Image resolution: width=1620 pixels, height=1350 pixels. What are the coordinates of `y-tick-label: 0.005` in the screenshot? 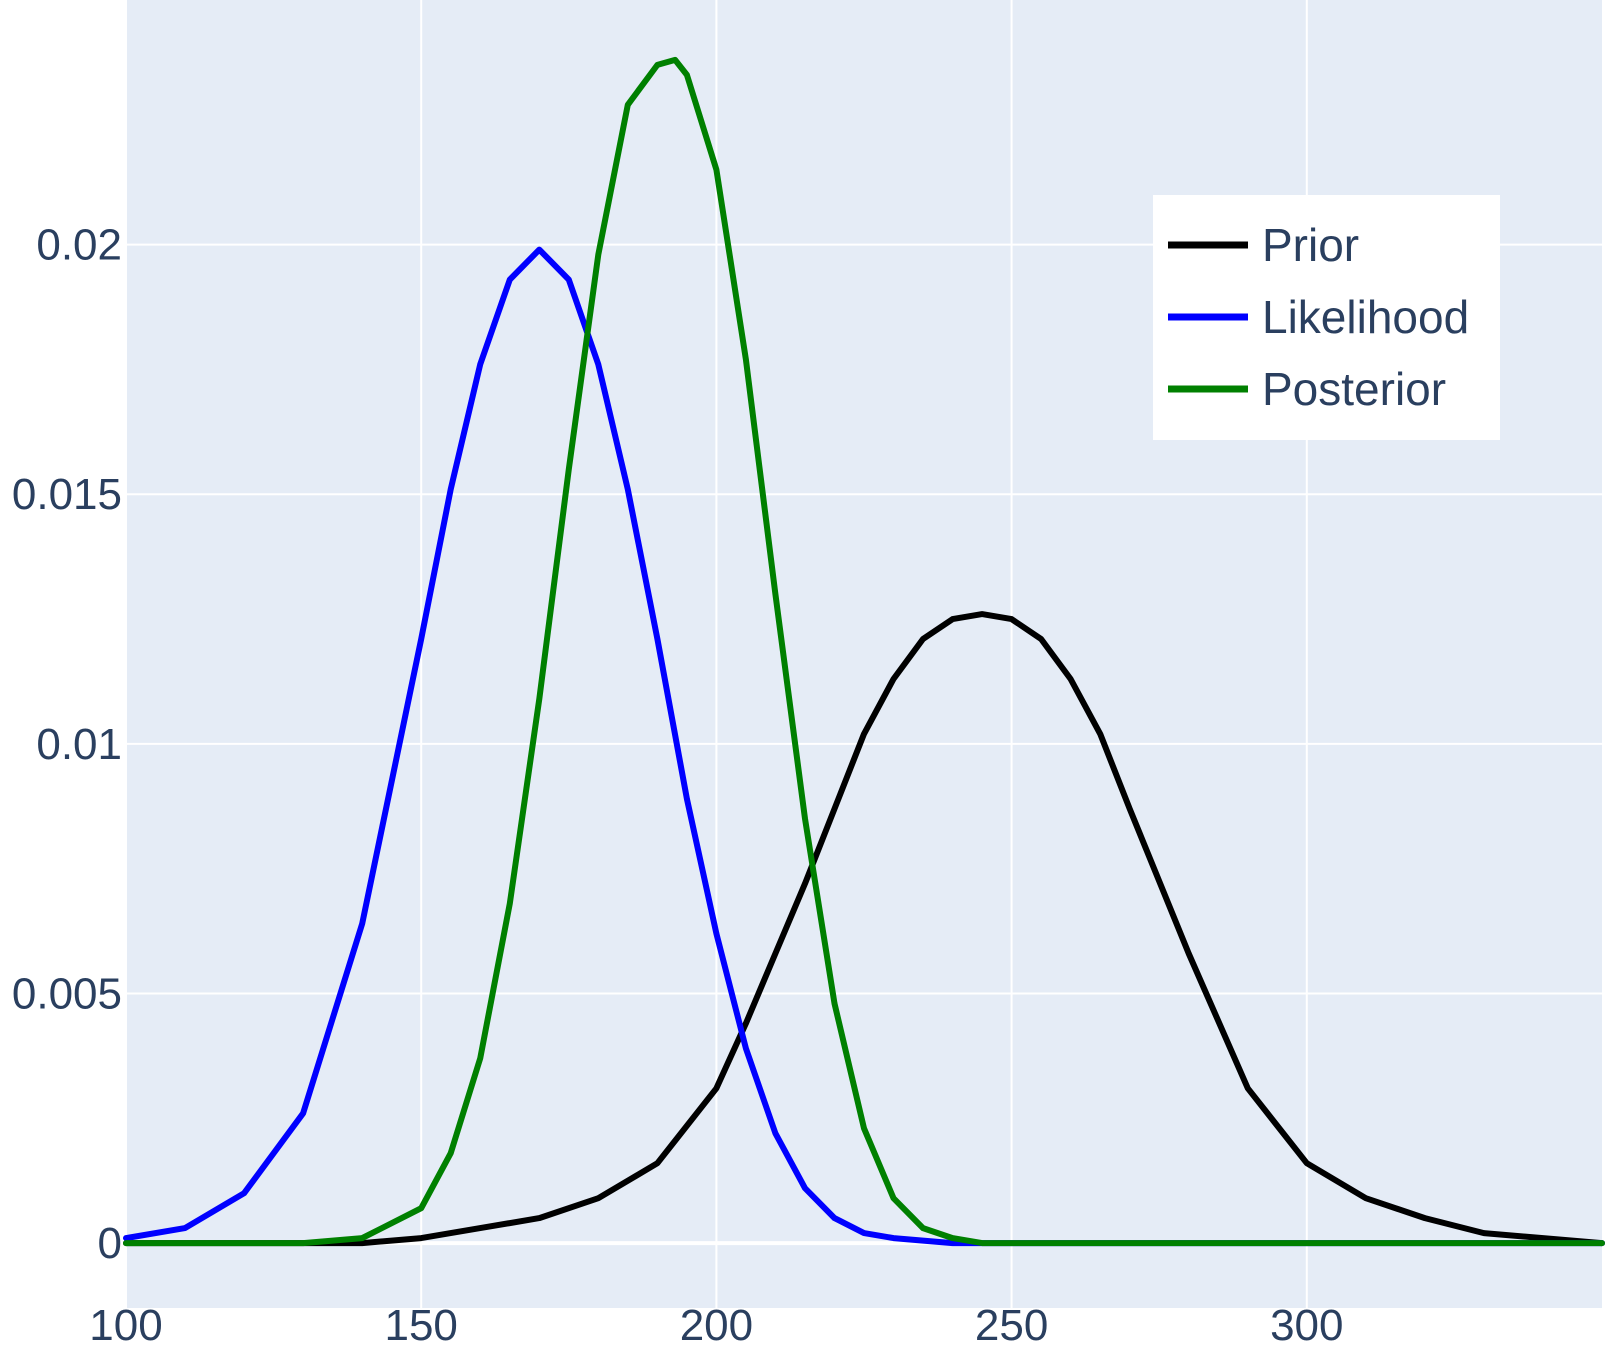 It's located at (67, 993).